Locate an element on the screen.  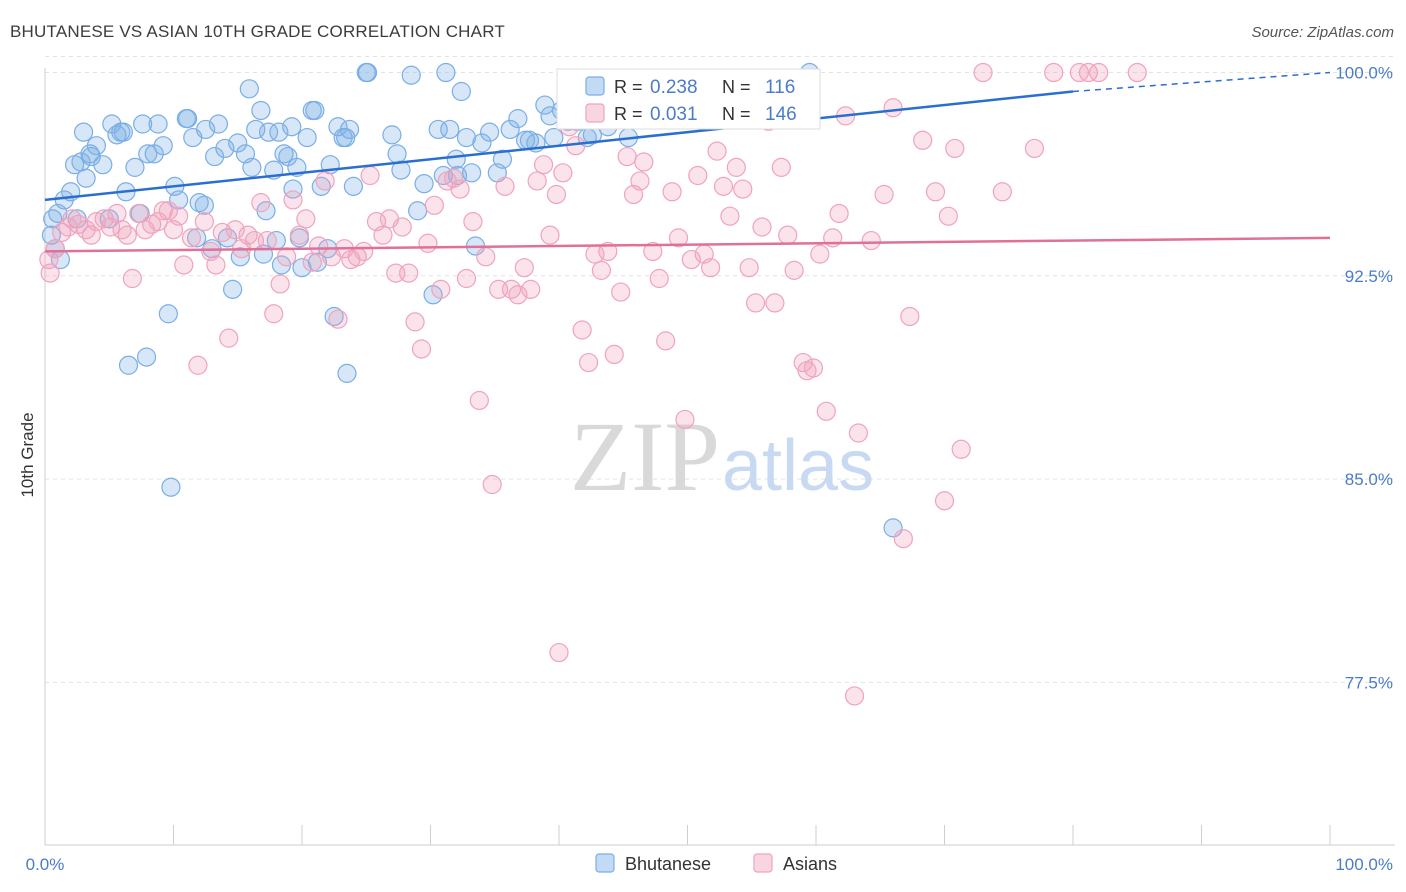
legend-bottom: Bhutanese Asians is located at coordinates (716, 863).